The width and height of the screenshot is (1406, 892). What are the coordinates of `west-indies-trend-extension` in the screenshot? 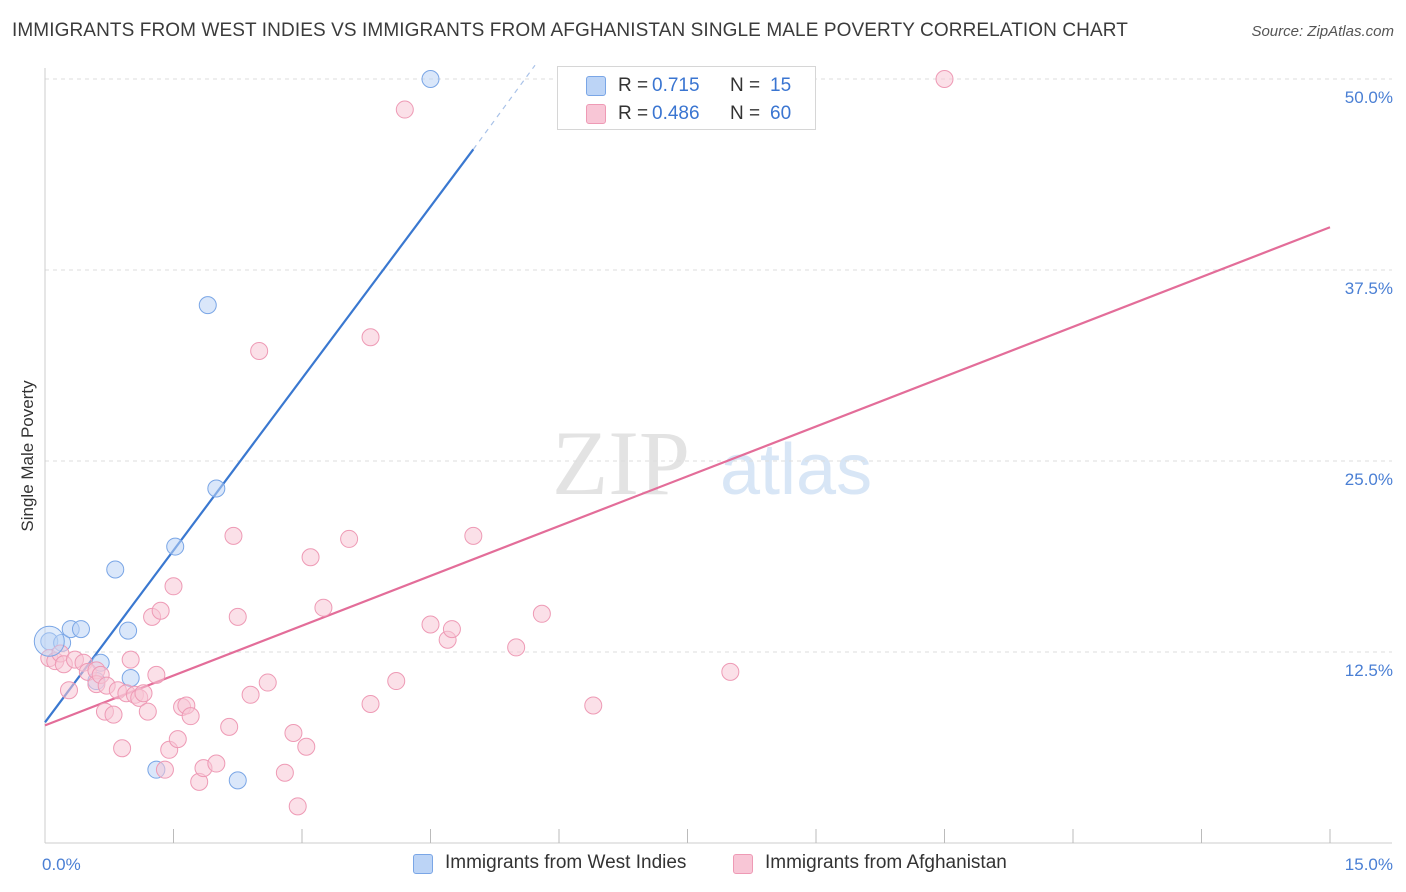 It's located at (504, 107).